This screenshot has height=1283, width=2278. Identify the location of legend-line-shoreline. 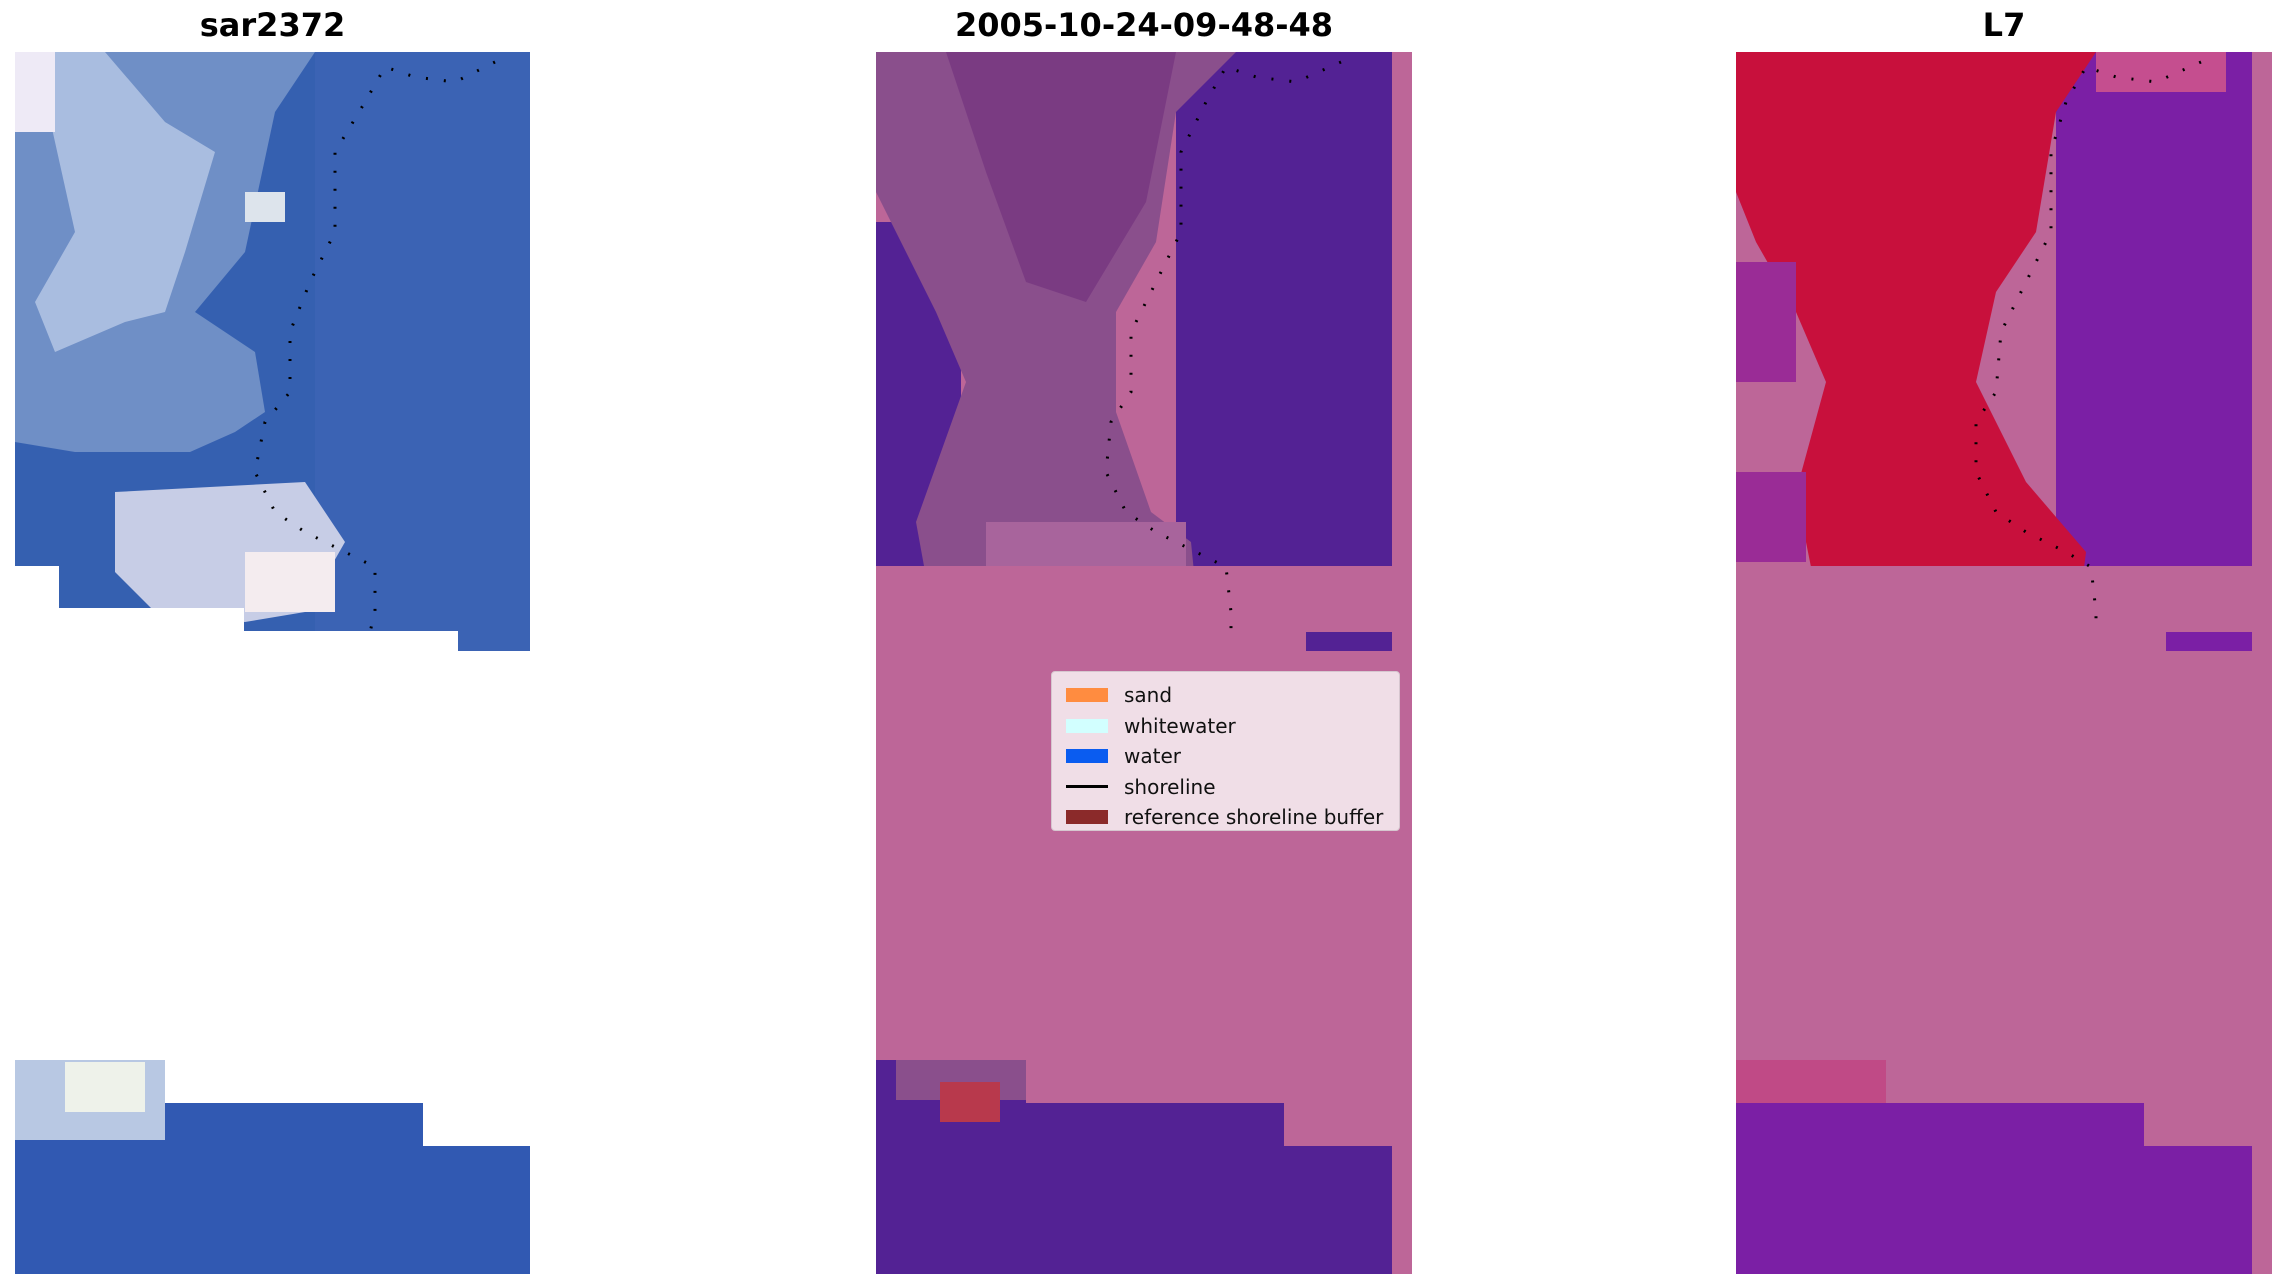
(1087, 787).